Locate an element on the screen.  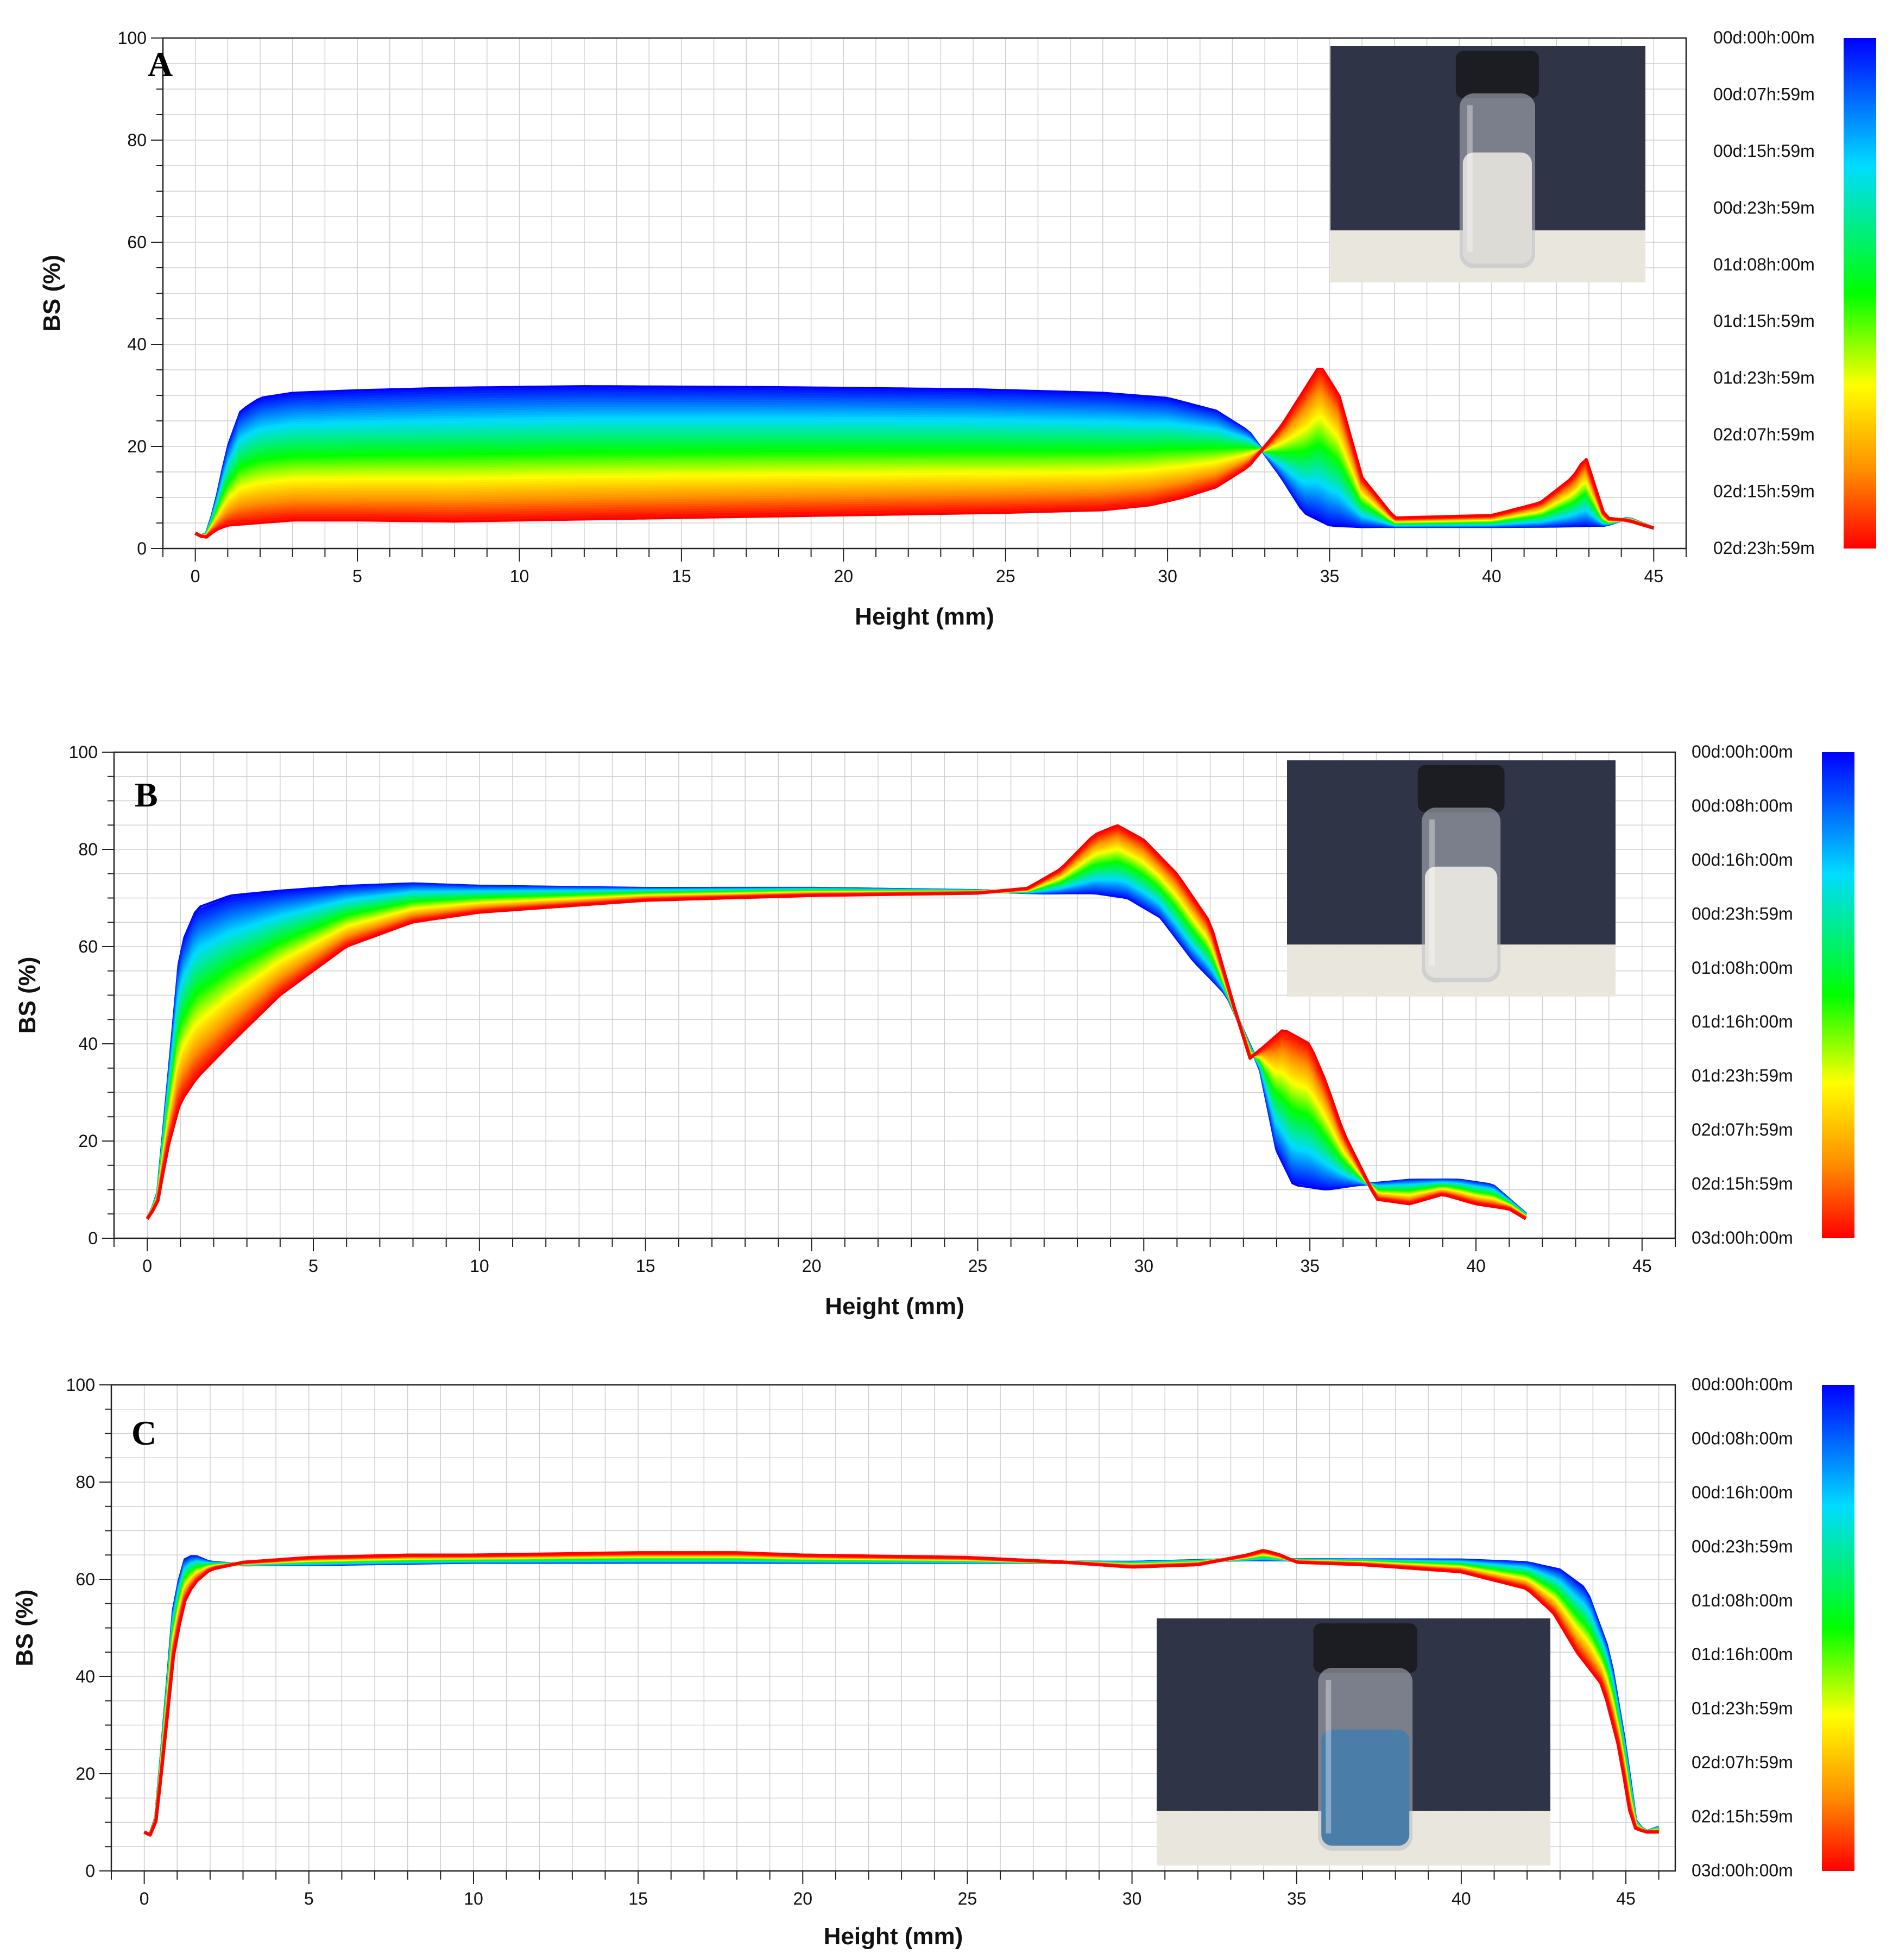
panel-letter: A is located at coordinates (160, 64).